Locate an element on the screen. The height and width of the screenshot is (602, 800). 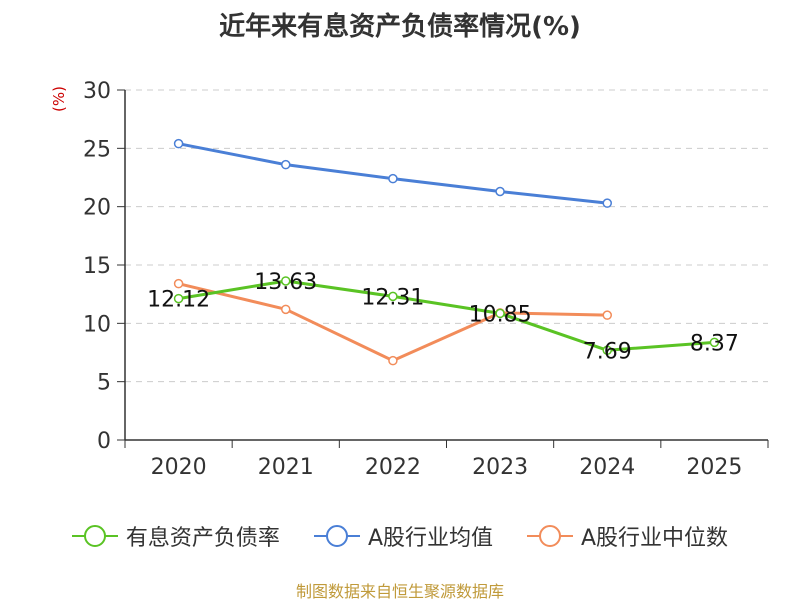
x-tick-label: 2025 is located at coordinates (714, 467).